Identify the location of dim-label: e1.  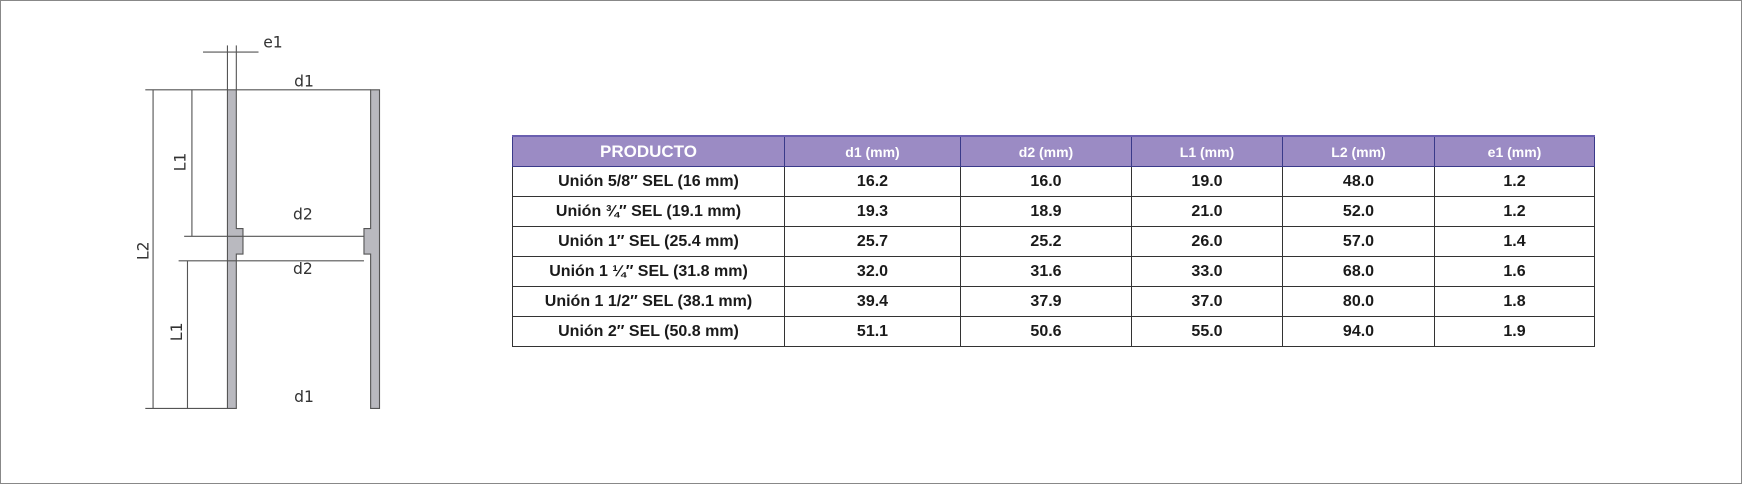
(272, 43).